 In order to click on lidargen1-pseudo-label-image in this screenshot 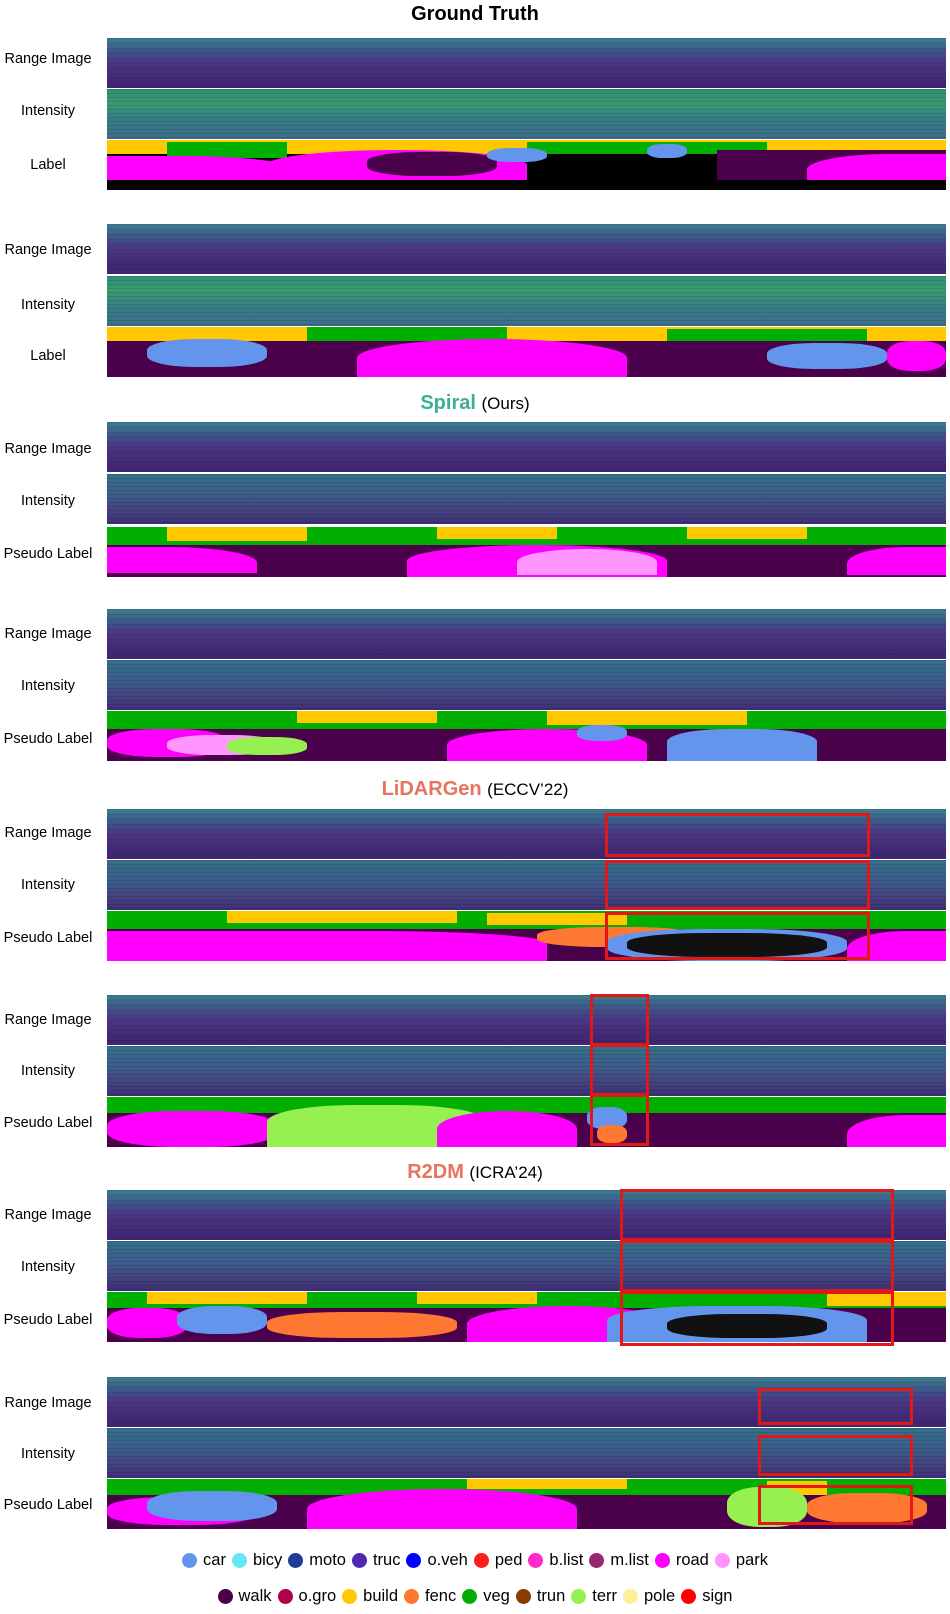, I will do `click(526, 936)`.